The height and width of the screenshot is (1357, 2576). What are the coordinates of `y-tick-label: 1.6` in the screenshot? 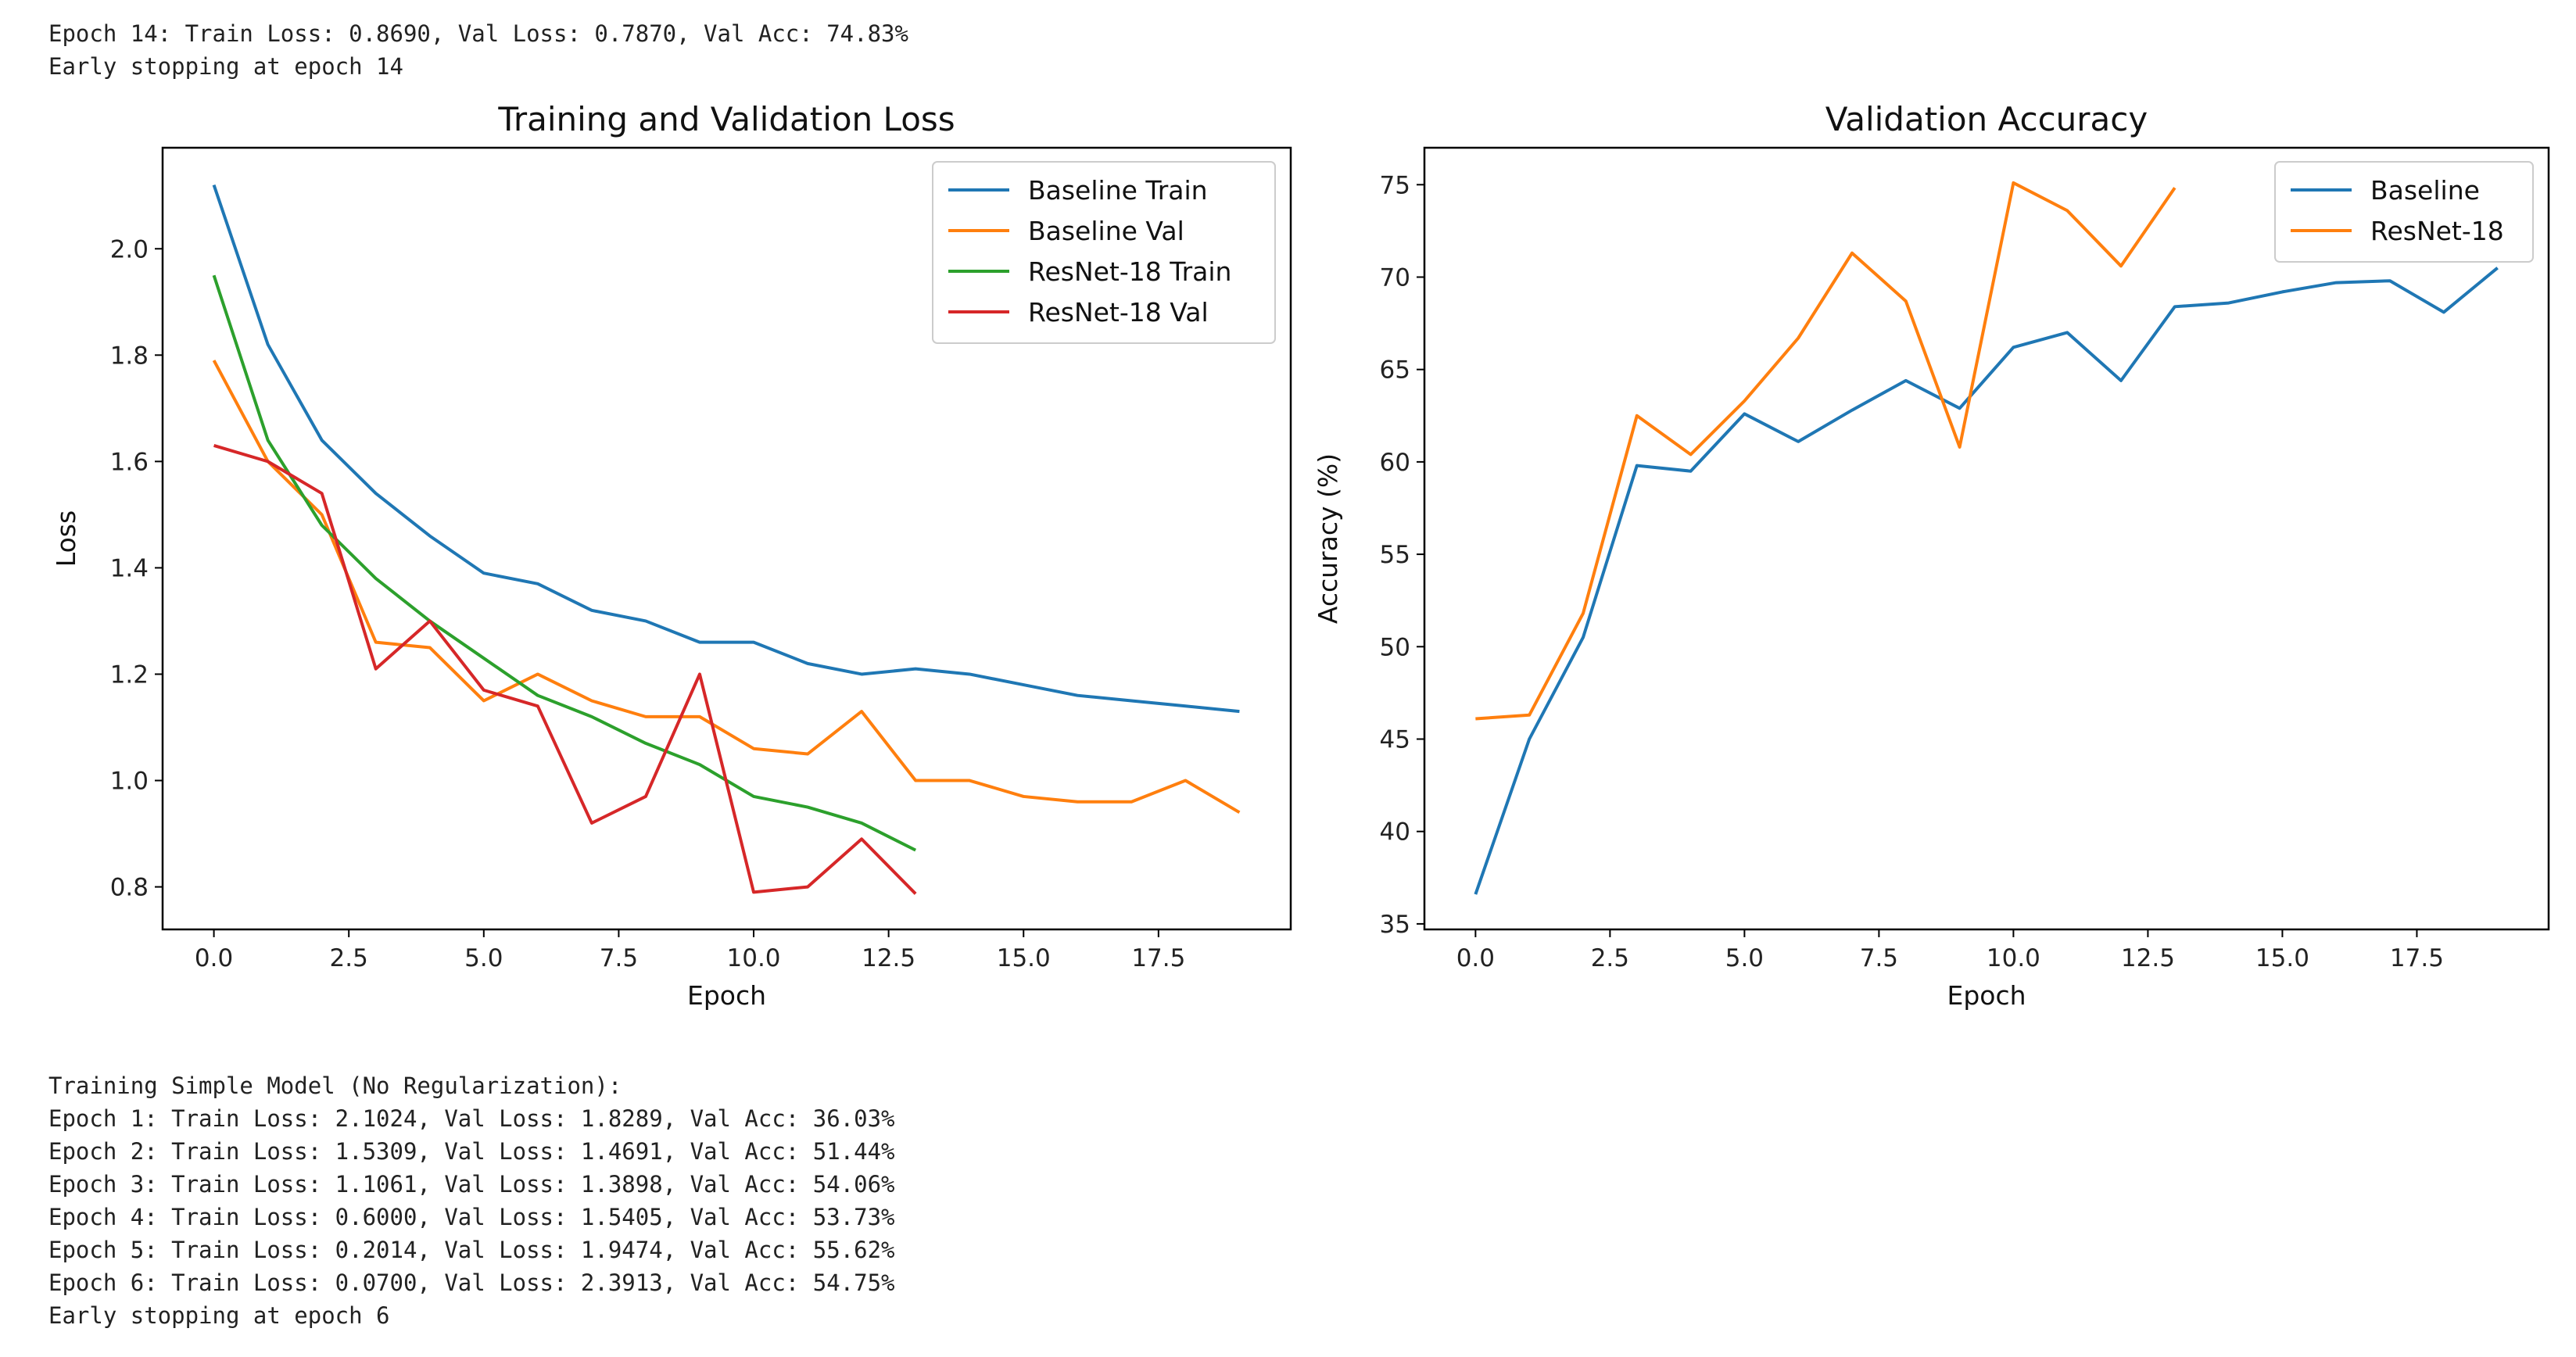 It's located at (129, 462).